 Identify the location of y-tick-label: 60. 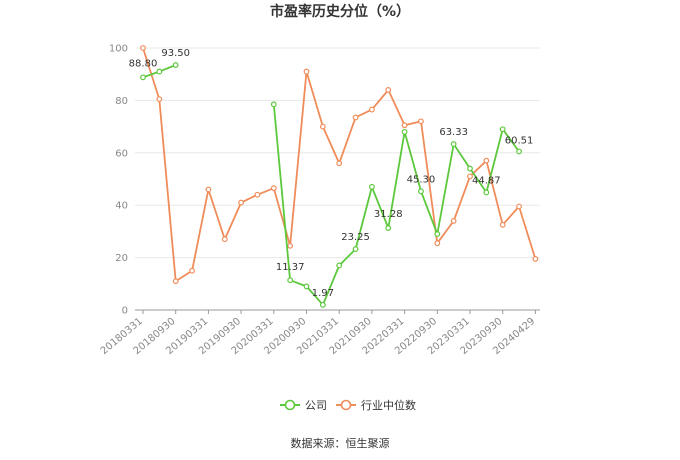
(121, 153).